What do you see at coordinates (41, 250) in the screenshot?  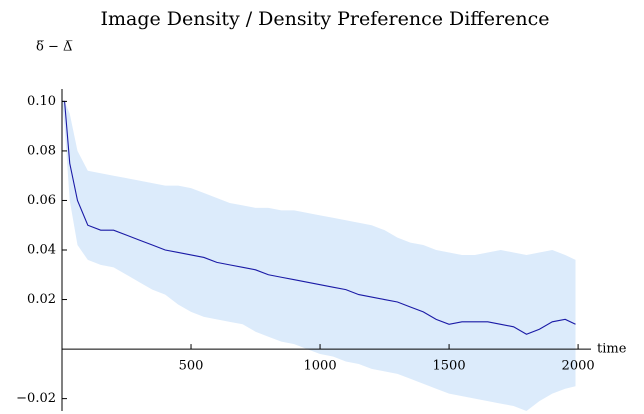 I see `y-tick-label: 0.04` at bounding box center [41, 250].